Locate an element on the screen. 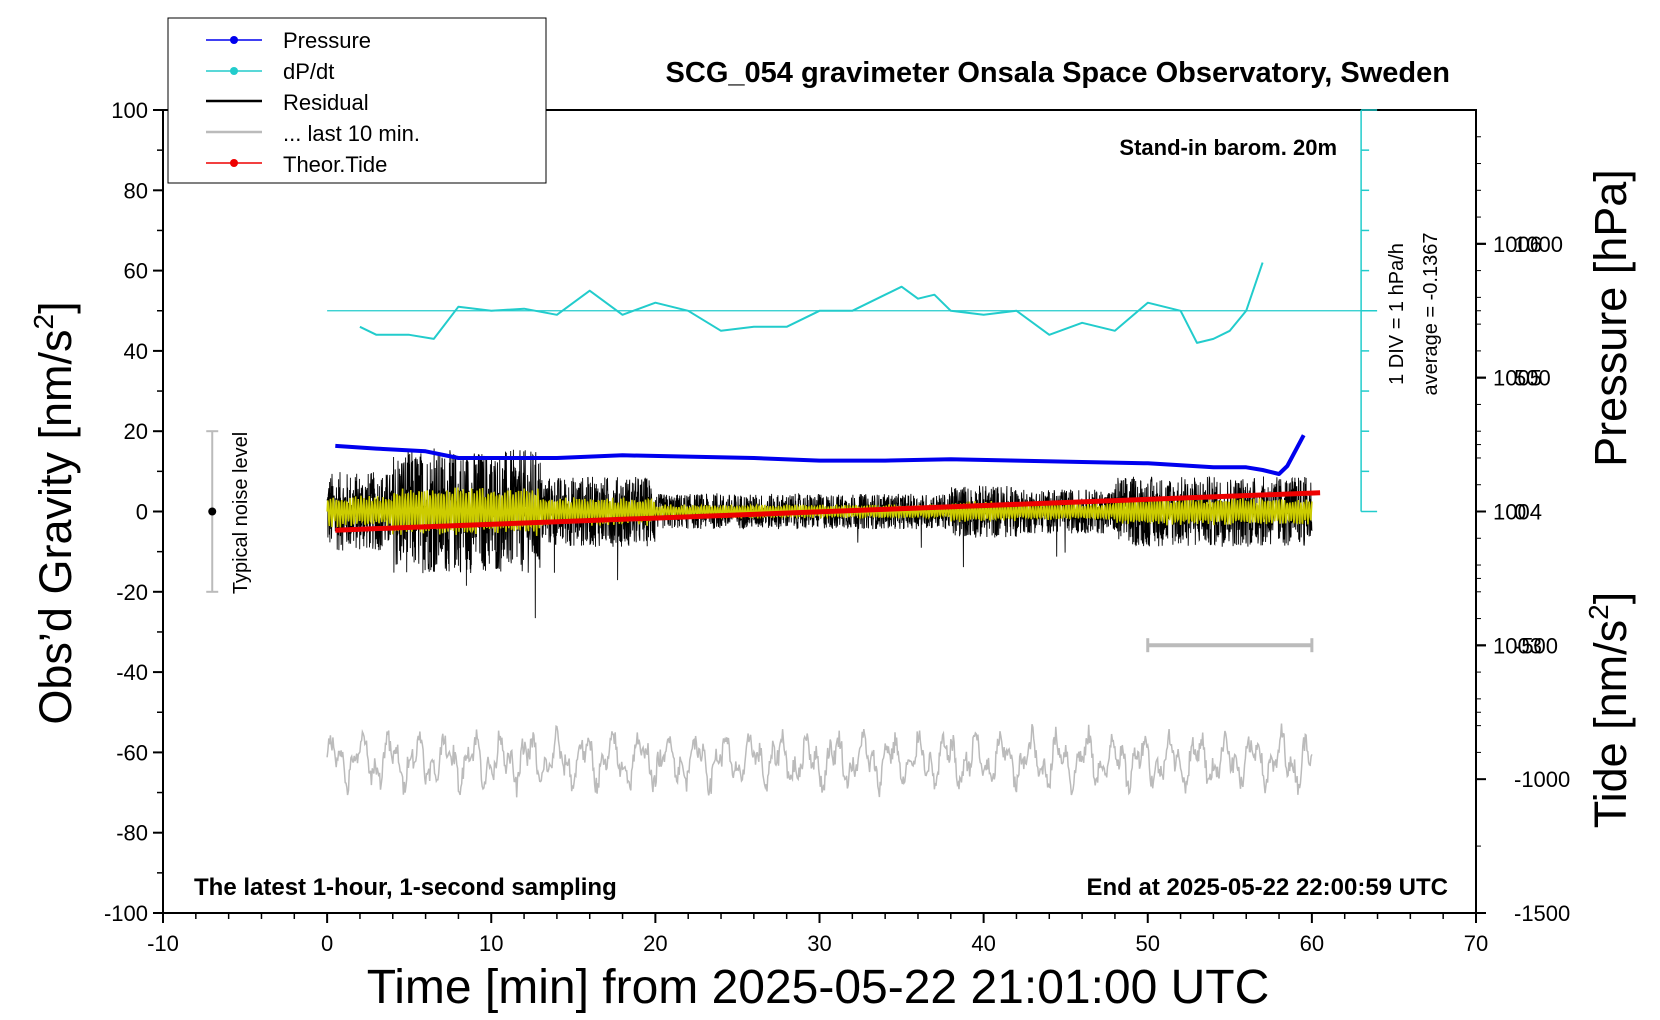 This screenshot has width=1660, height=1020. legend-marker-pressure is located at coordinates (234, 40).